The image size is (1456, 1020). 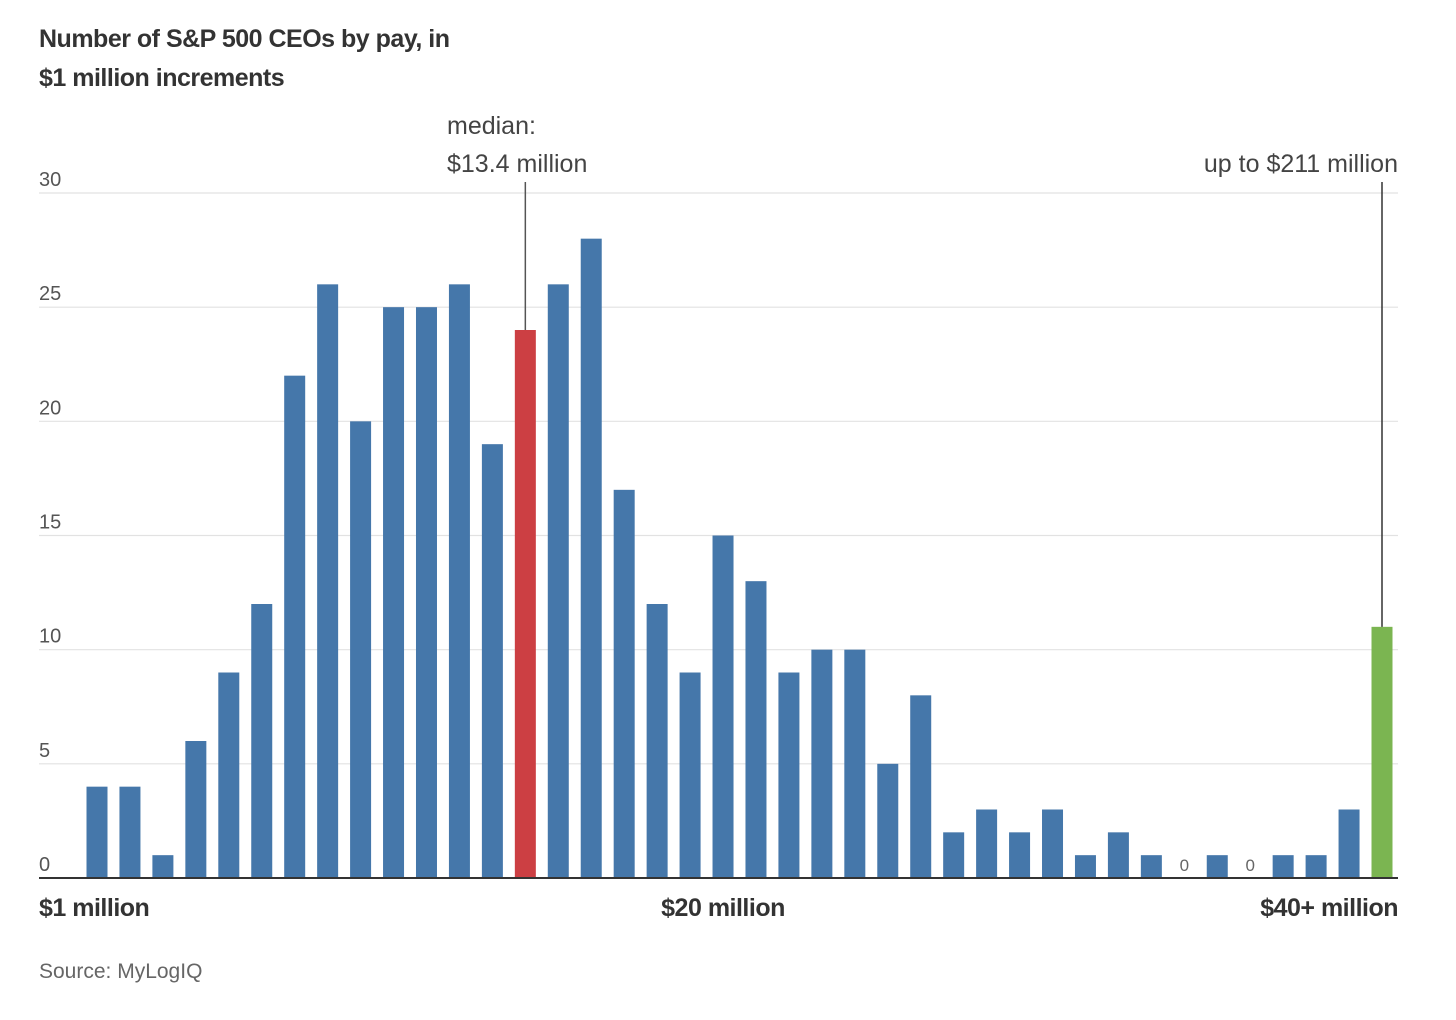 I want to click on source-note: Source: MyLogIQ, so click(x=121, y=971).